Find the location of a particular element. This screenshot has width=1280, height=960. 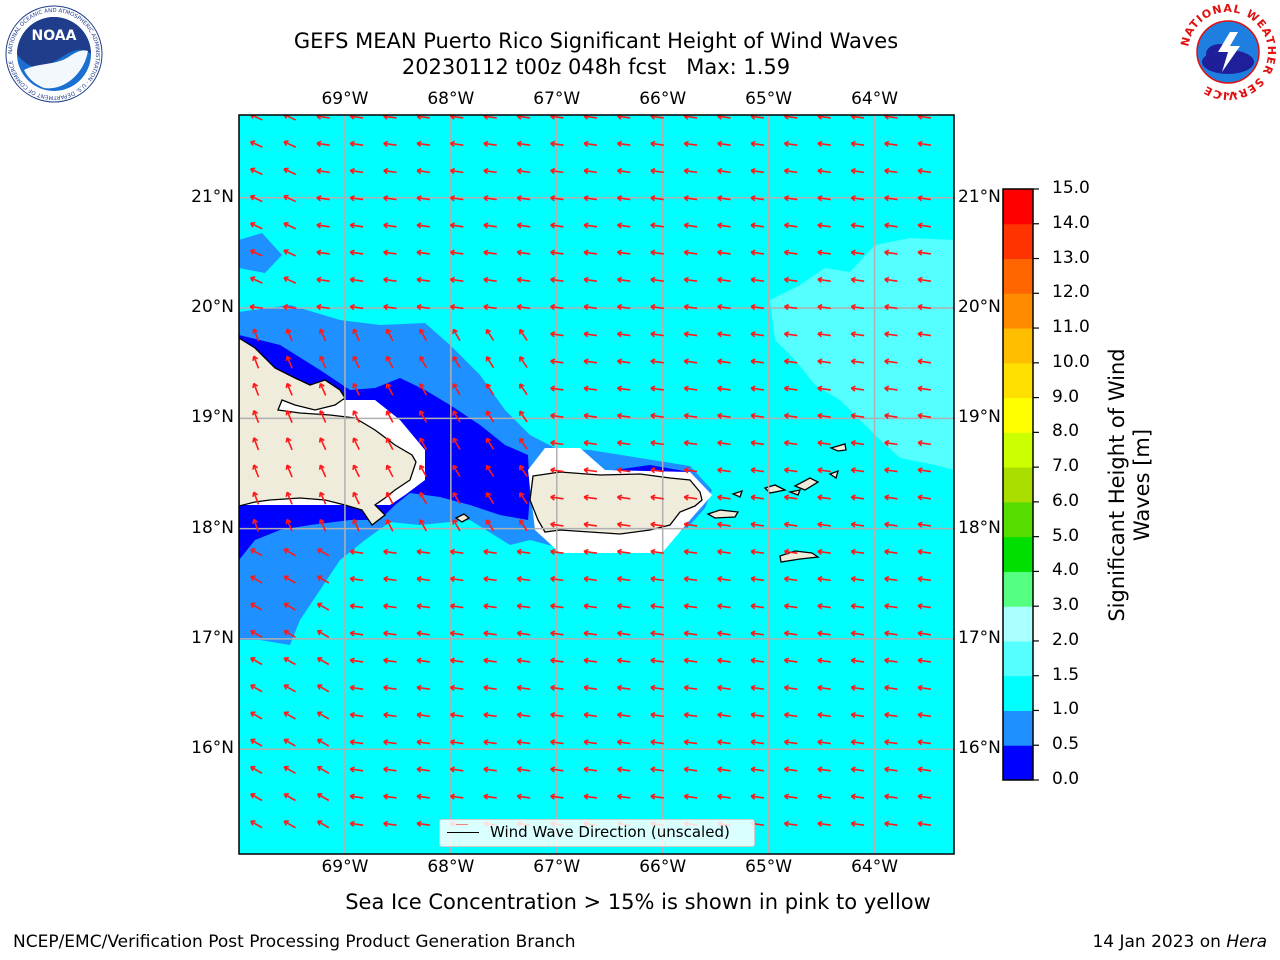

legend-label: Wind Wave Direction (unscaled) is located at coordinates (610, 832).